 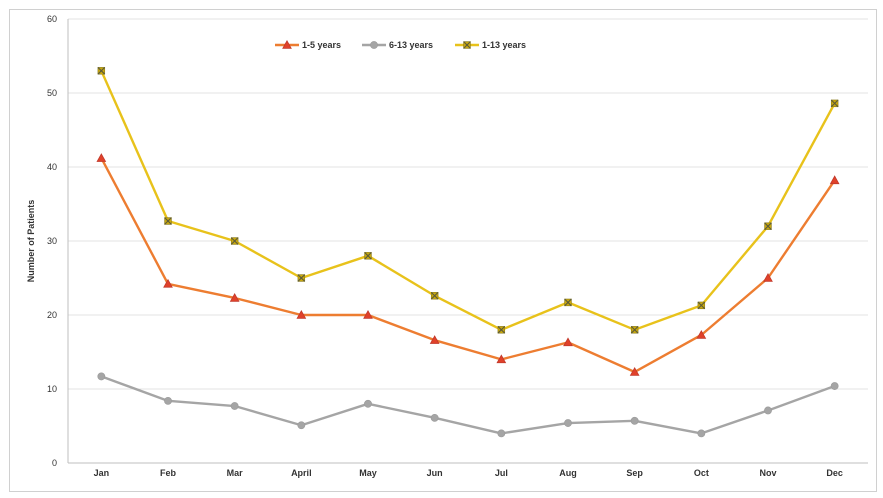 I want to click on legend-item: 1-5 years, so click(x=308, y=44).